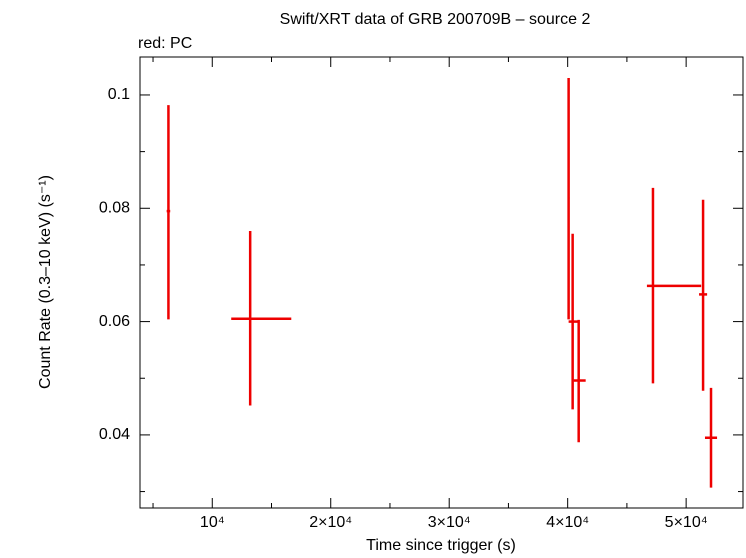 The width and height of the screenshot is (746, 558). I want to click on chart-title: Swift/XRT data of GRB 200709B – source 2, so click(435, 19).